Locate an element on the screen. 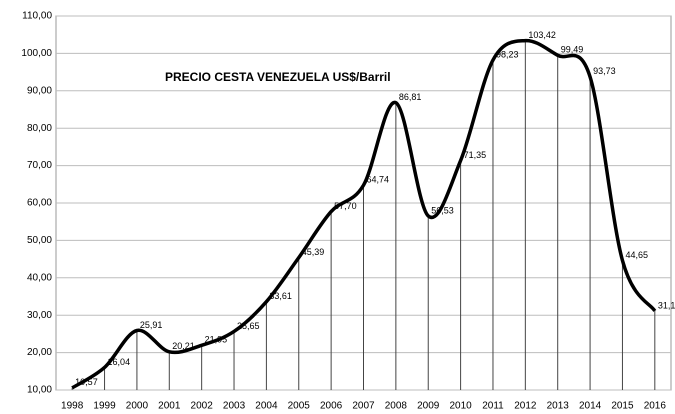  y-tick-label: 110,00 is located at coordinates (37, 16).